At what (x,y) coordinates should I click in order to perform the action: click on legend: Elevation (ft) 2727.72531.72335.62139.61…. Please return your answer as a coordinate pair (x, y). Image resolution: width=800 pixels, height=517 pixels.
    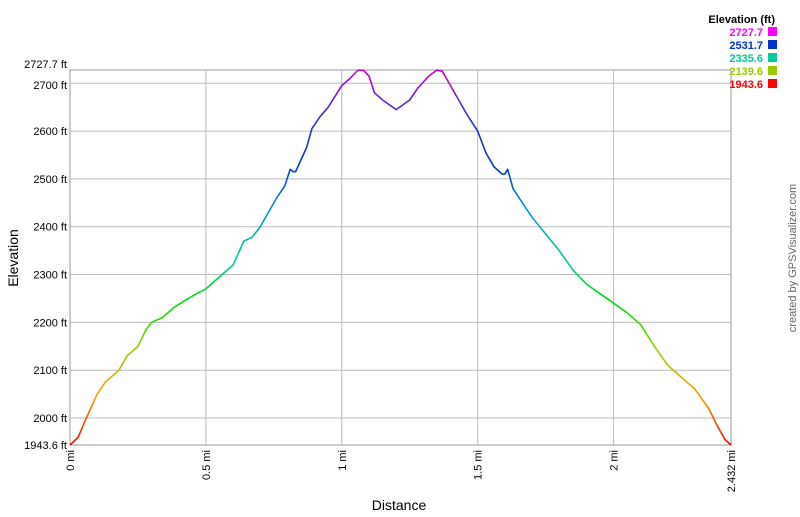
    Looking at the image, I should click on (742, 52).